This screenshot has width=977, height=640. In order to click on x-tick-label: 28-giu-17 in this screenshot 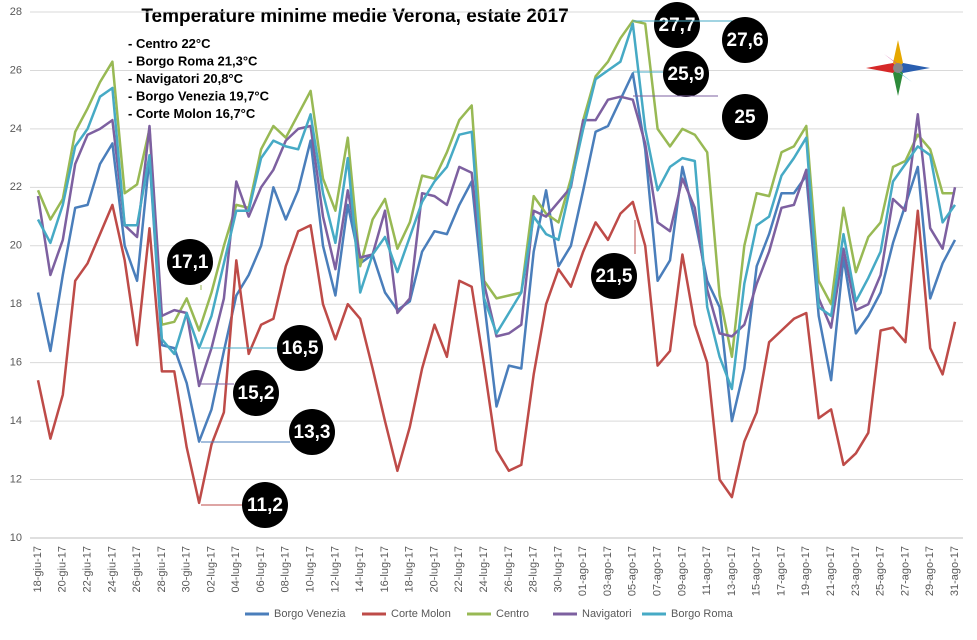, I will do `click(162, 569)`.